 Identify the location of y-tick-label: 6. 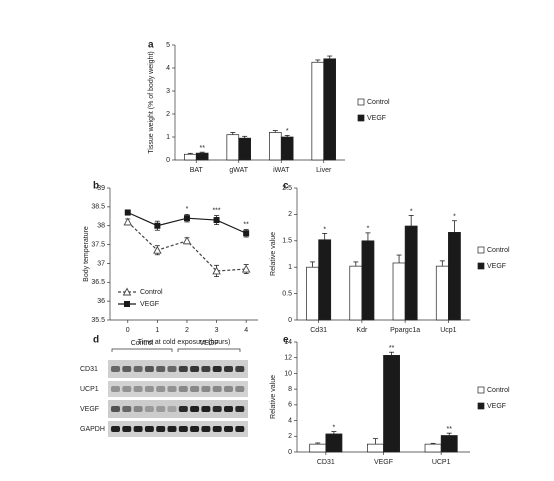
(290, 405).